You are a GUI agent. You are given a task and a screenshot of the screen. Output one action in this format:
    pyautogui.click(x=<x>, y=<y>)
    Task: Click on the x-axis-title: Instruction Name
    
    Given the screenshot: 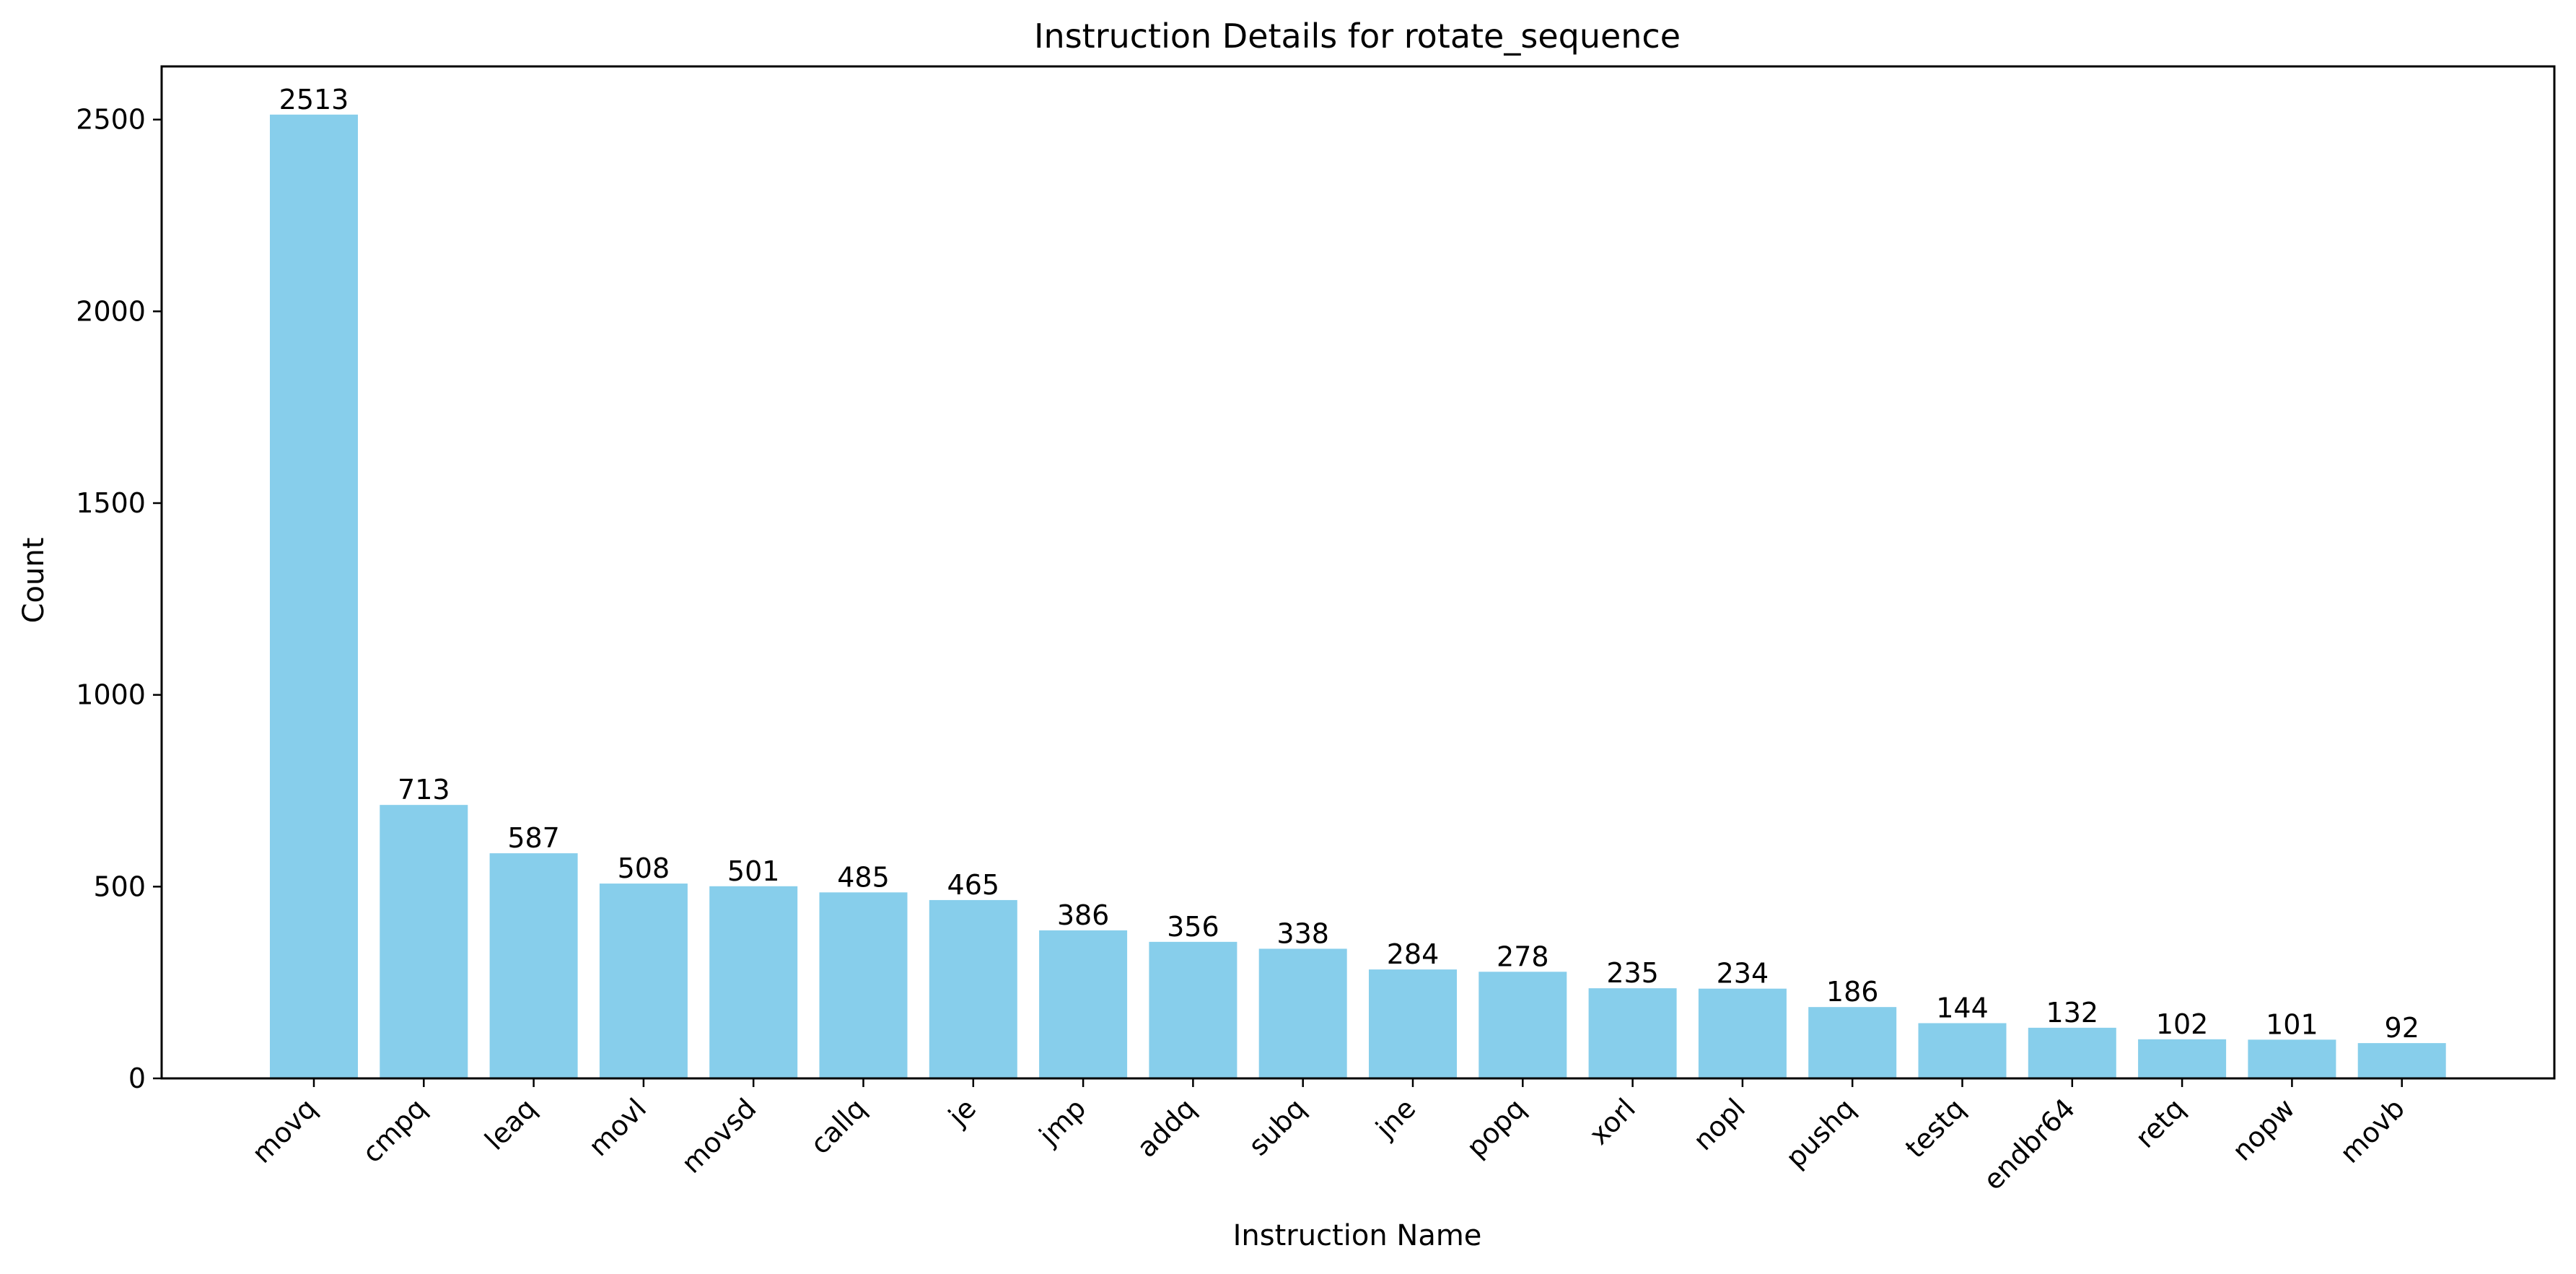 What is the action you would take?
    pyautogui.click(x=1357, y=1236)
    